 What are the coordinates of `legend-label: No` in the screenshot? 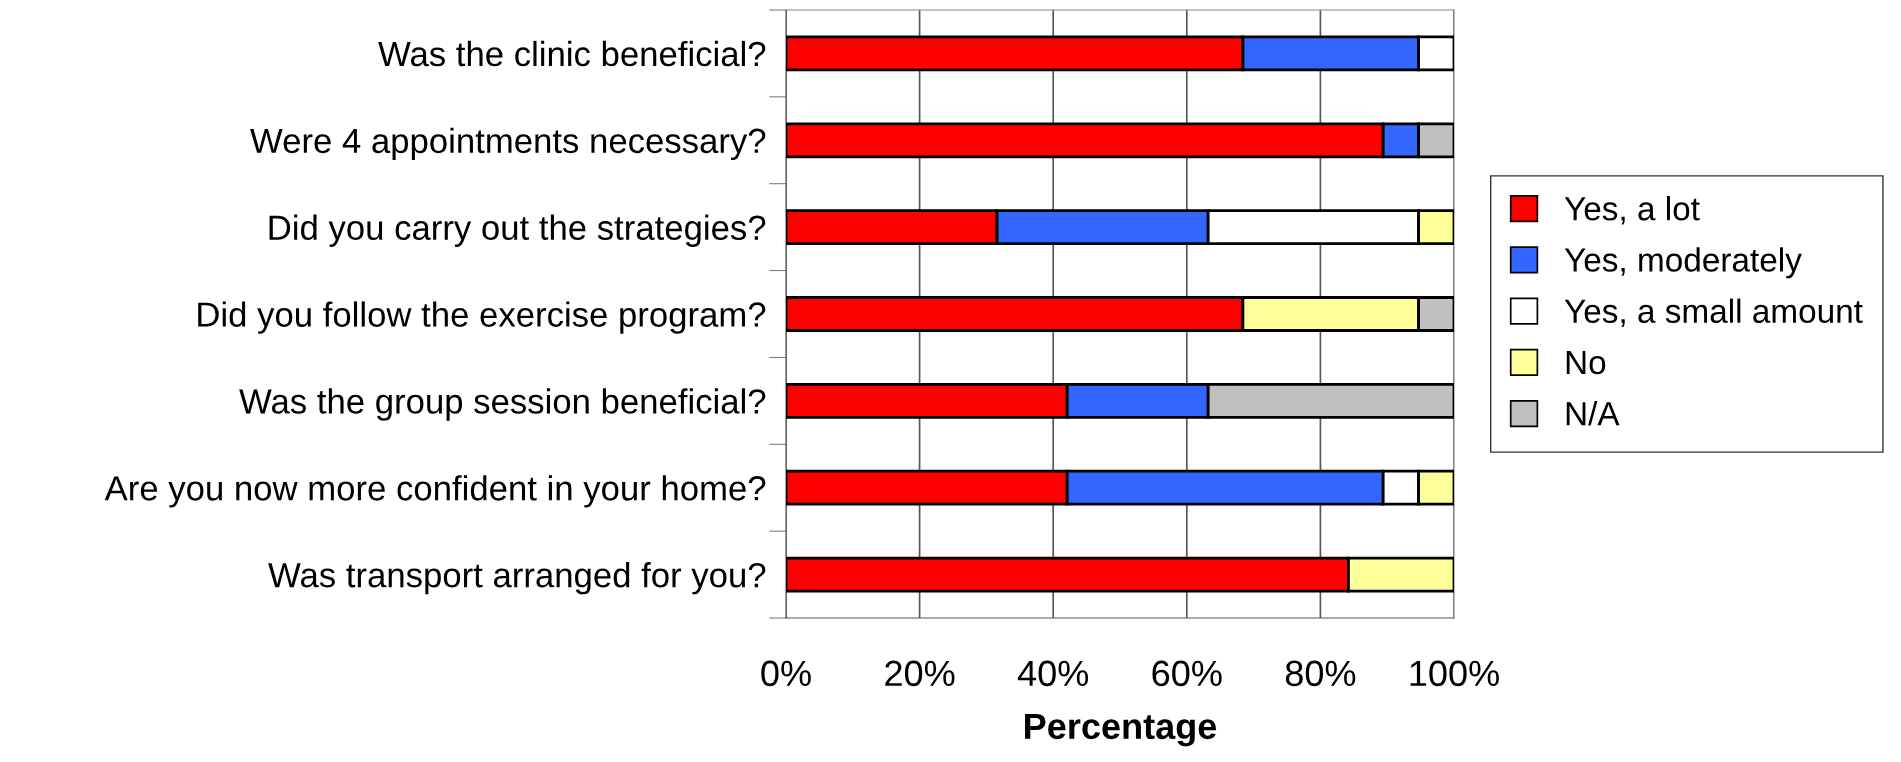 It's located at (1586, 363).